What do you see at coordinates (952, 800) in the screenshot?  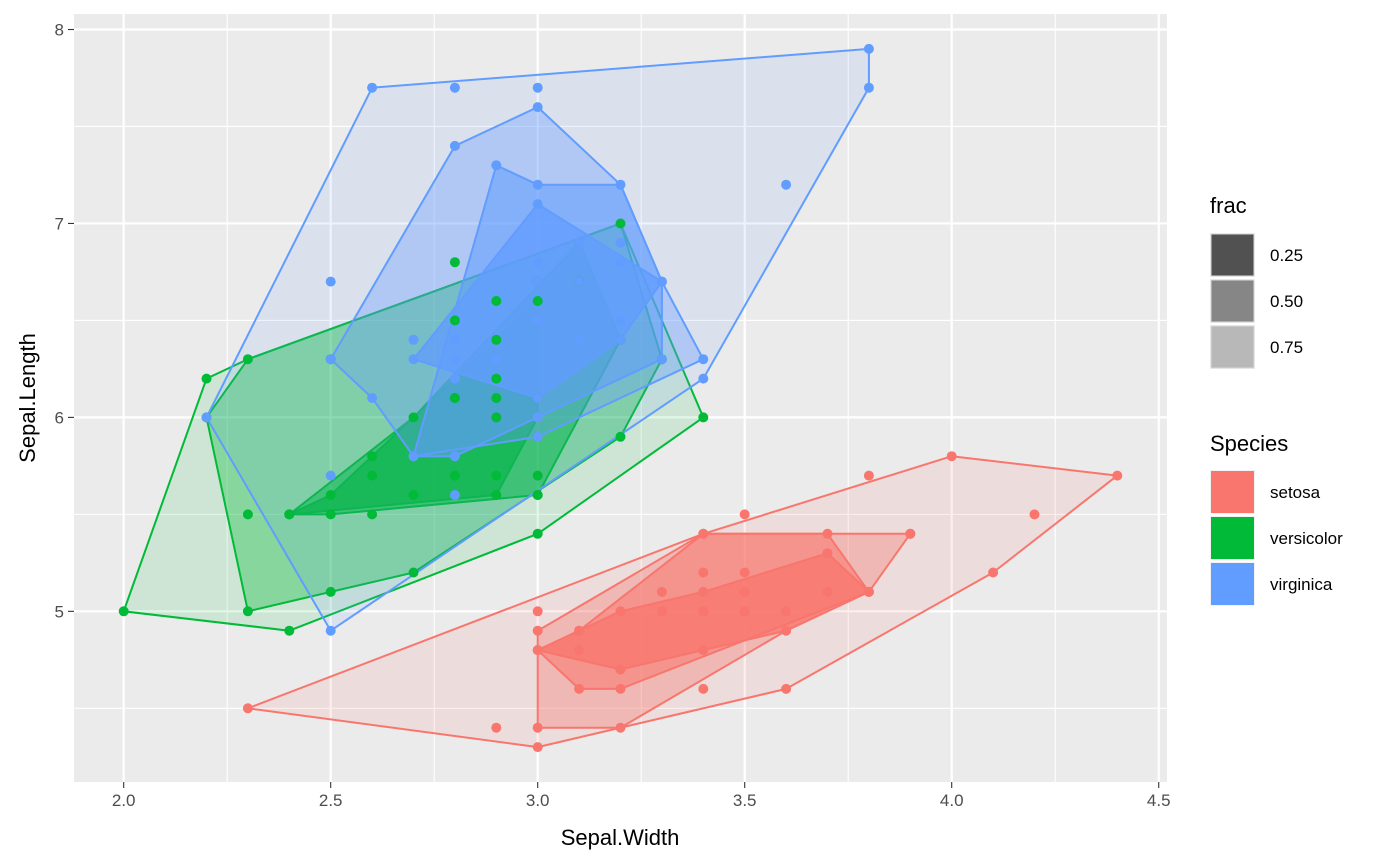 I see `x-tick-label: 4.0` at bounding box center [952, 800].